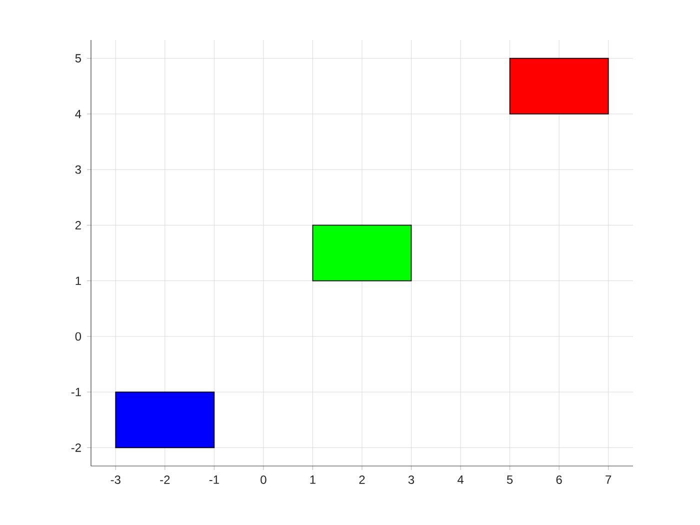 This screenshot has width=700, height=525. I want to click on x-tick-label: 2, so click(362, 480).